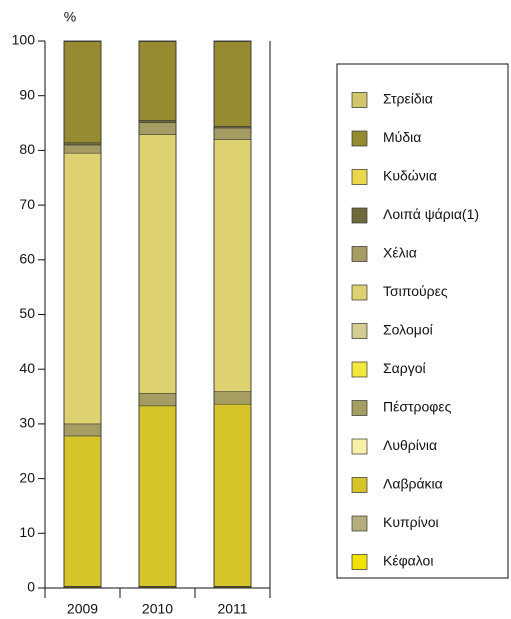  Describe the element at coordinates (431, 214) in the screenshot. I see `legend-label: Λοιπά ψάρια(1)` at that location.